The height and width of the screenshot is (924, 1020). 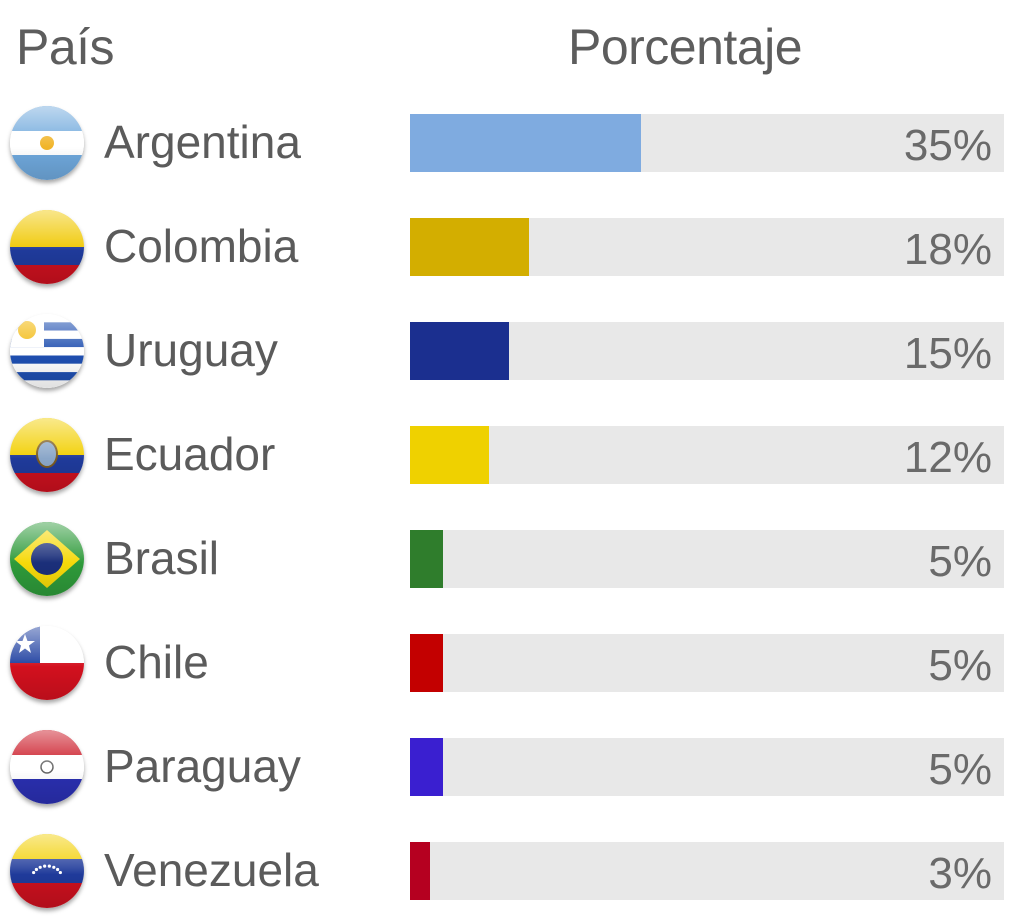 What do you see at coordinates (47, 351) in the screenshot?
I see `uruguay-flag-icon` at bounding box center [47, 351].